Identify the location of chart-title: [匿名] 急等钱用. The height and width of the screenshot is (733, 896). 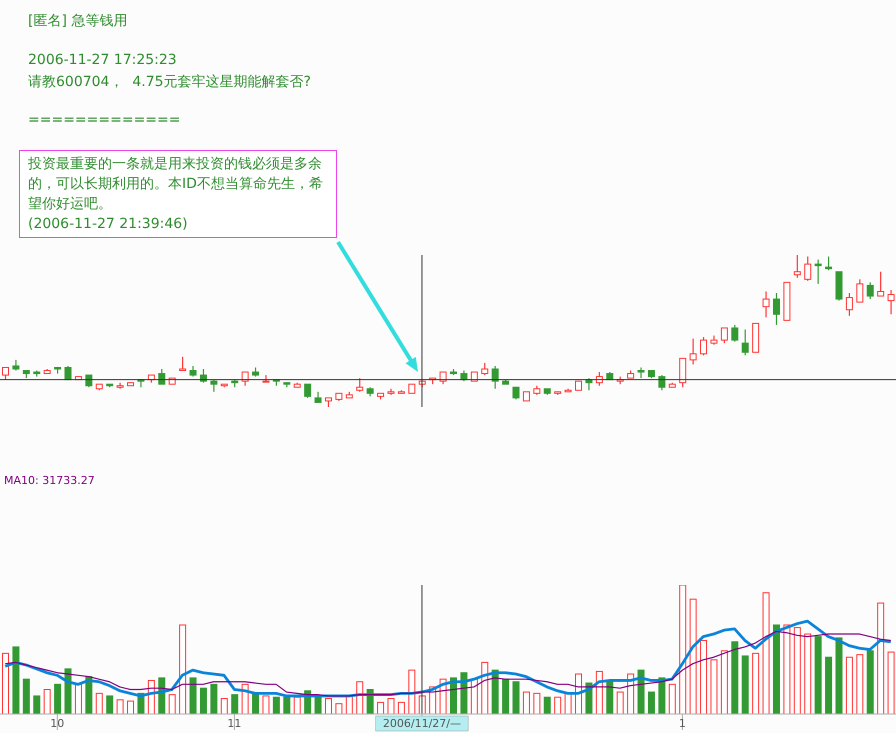
(78, 21).